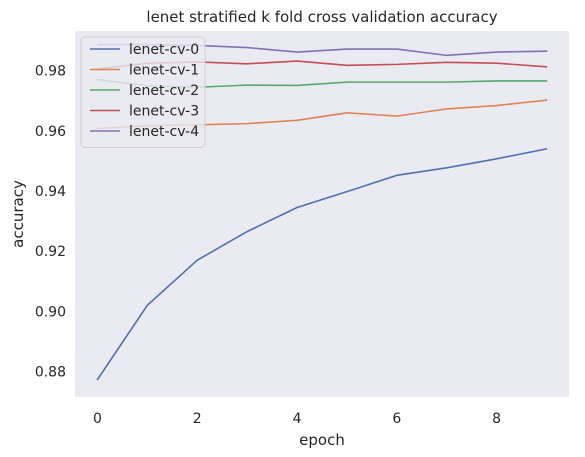 This screenshot has width=585, height=457. Describe the element at coordinates (50, 222) in the screenshot. I see `y-axis-ticks: 0.88 0.90 0.92 0.94 0.96 0.98` at that location.